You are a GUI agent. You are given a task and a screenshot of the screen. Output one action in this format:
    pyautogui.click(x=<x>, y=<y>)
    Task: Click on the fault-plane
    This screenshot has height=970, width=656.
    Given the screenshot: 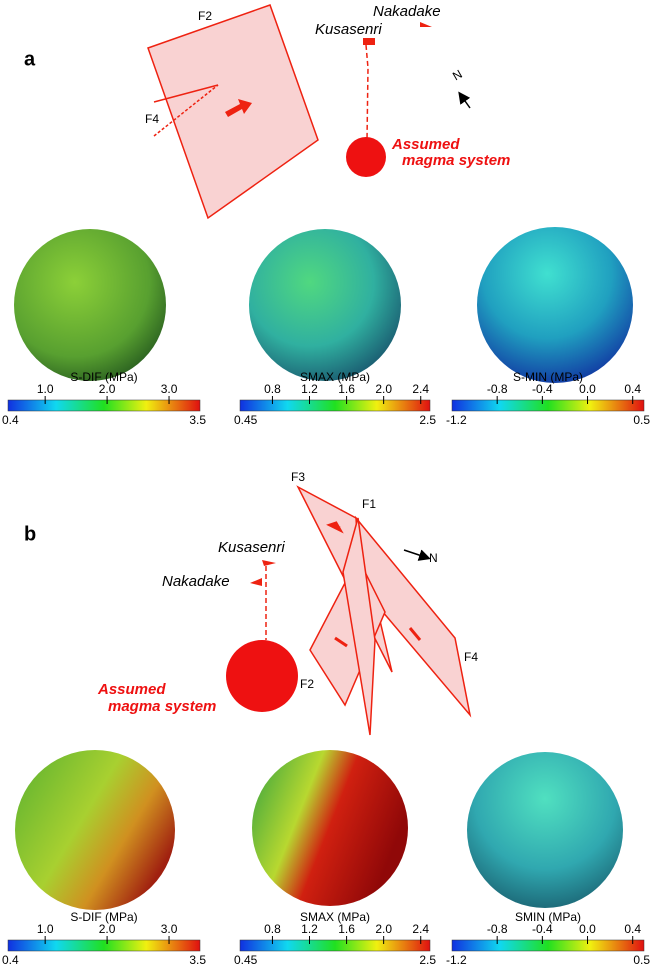 What is the action you would take?
    pyautogui.click(x=359, y=626)
    